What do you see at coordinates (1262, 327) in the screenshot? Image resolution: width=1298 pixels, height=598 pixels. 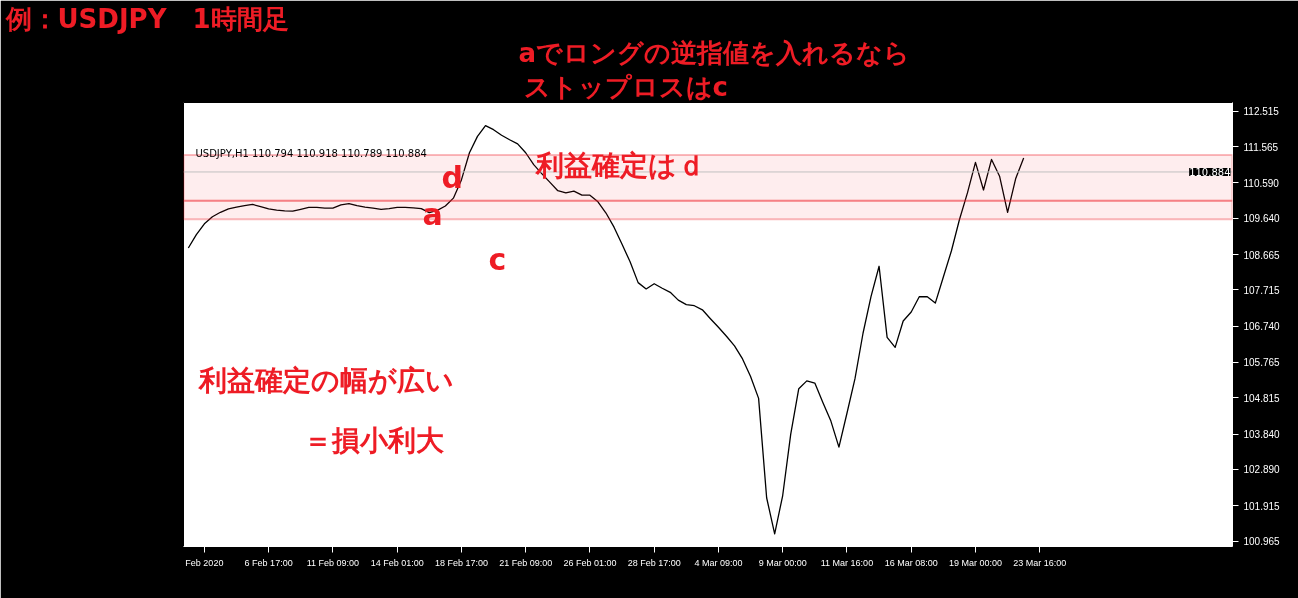 I see `y-tick-label: 106.740` at bounding box center [1262, 327].